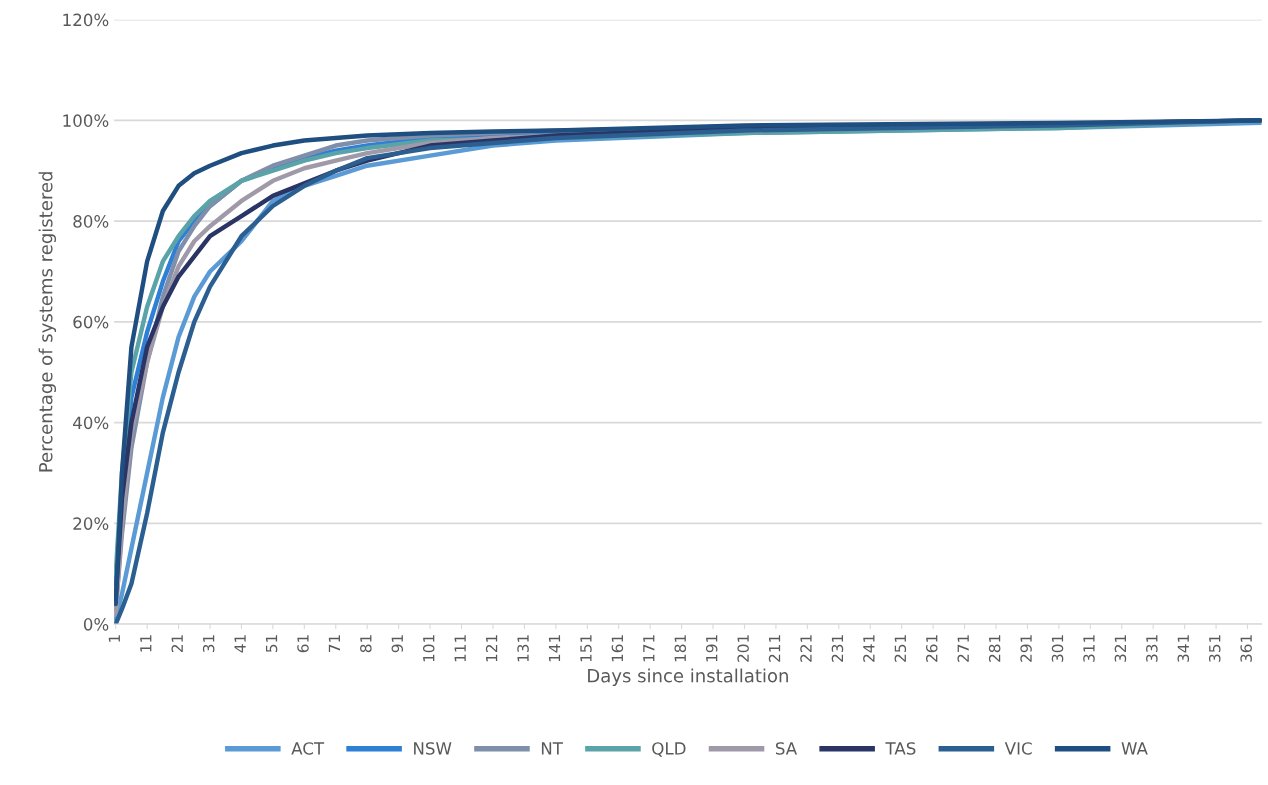  I want to click on x-tick-label: 31, so click(208, 644).